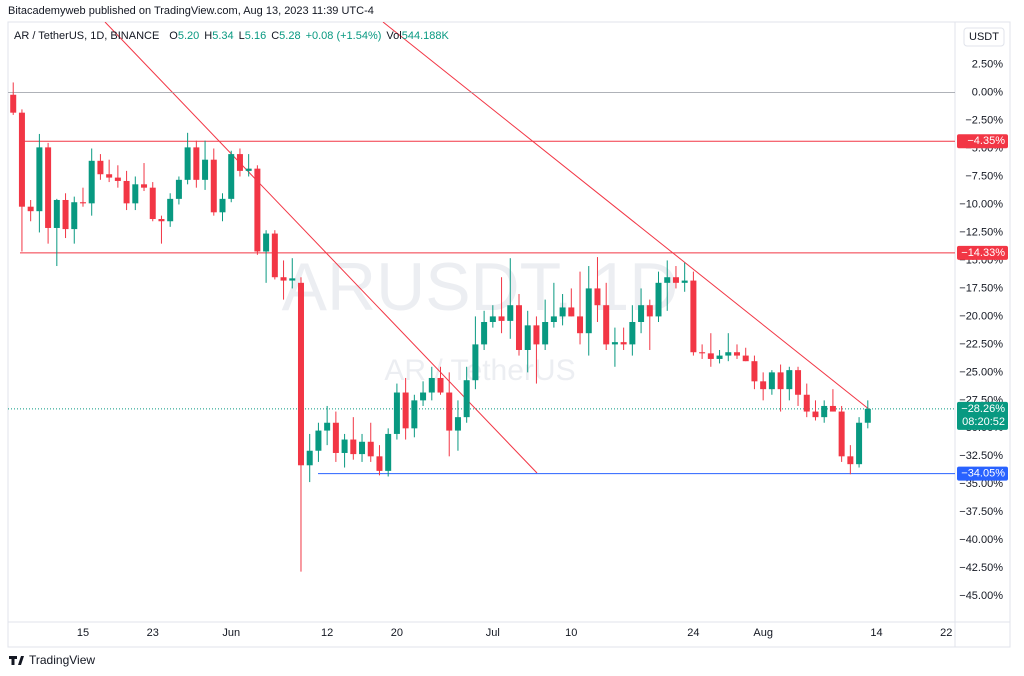 Image resolution: width=1024 pixels, height=676 pixels. I want to click on x-tick-label: Jun, so click(231, 633).